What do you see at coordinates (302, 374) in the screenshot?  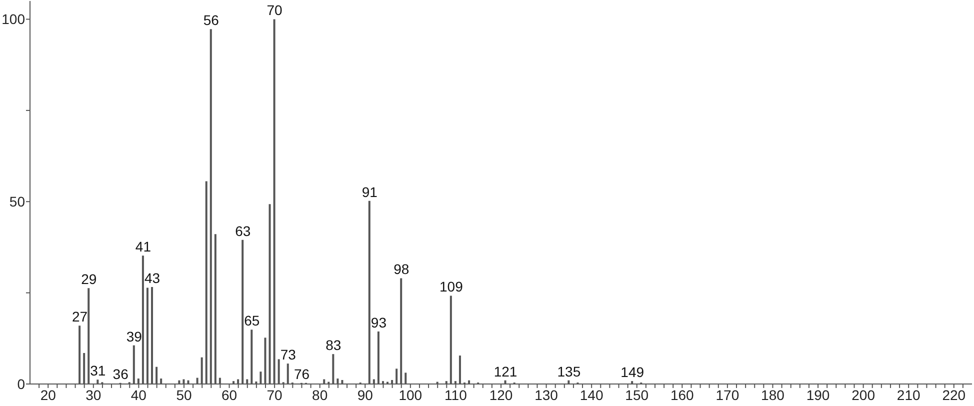 I see `annotation: 76` at bounding box center [302, 374].